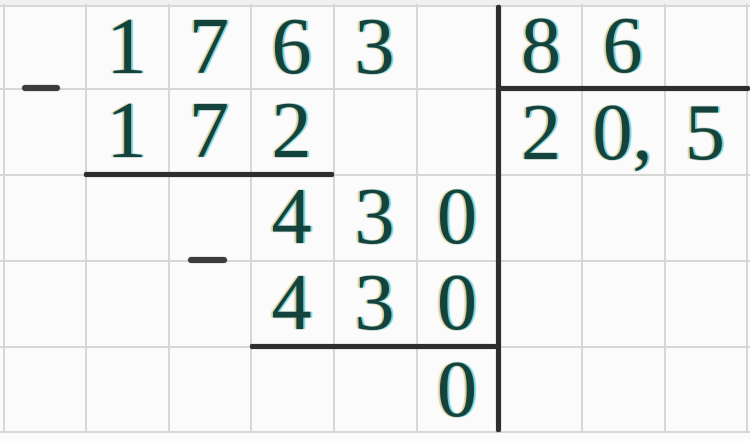 The image size is (750, 441). Describe the element at coordinates (126, 47) in the screenshot. I see `dividend-digit: 1` at that location.